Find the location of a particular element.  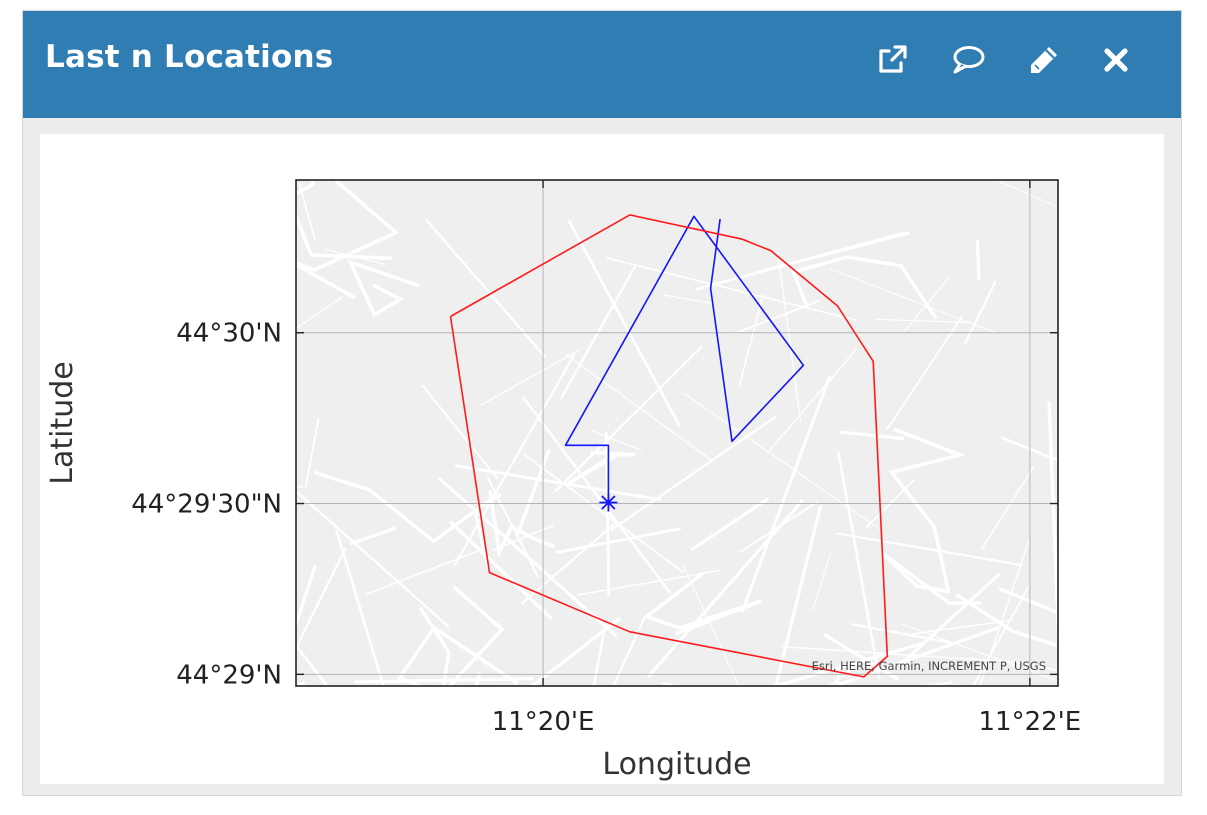

close-icon is located at coordinates (1116, 60).